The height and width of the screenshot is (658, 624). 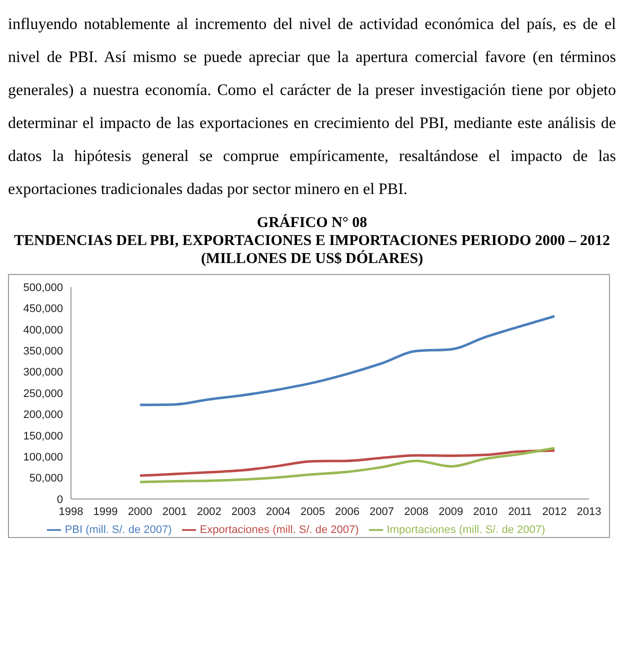 What do you see at coordinates (278, 512) in the screenshot?
I see `x-tick-label: 2004` at bounding box center [278, 512].